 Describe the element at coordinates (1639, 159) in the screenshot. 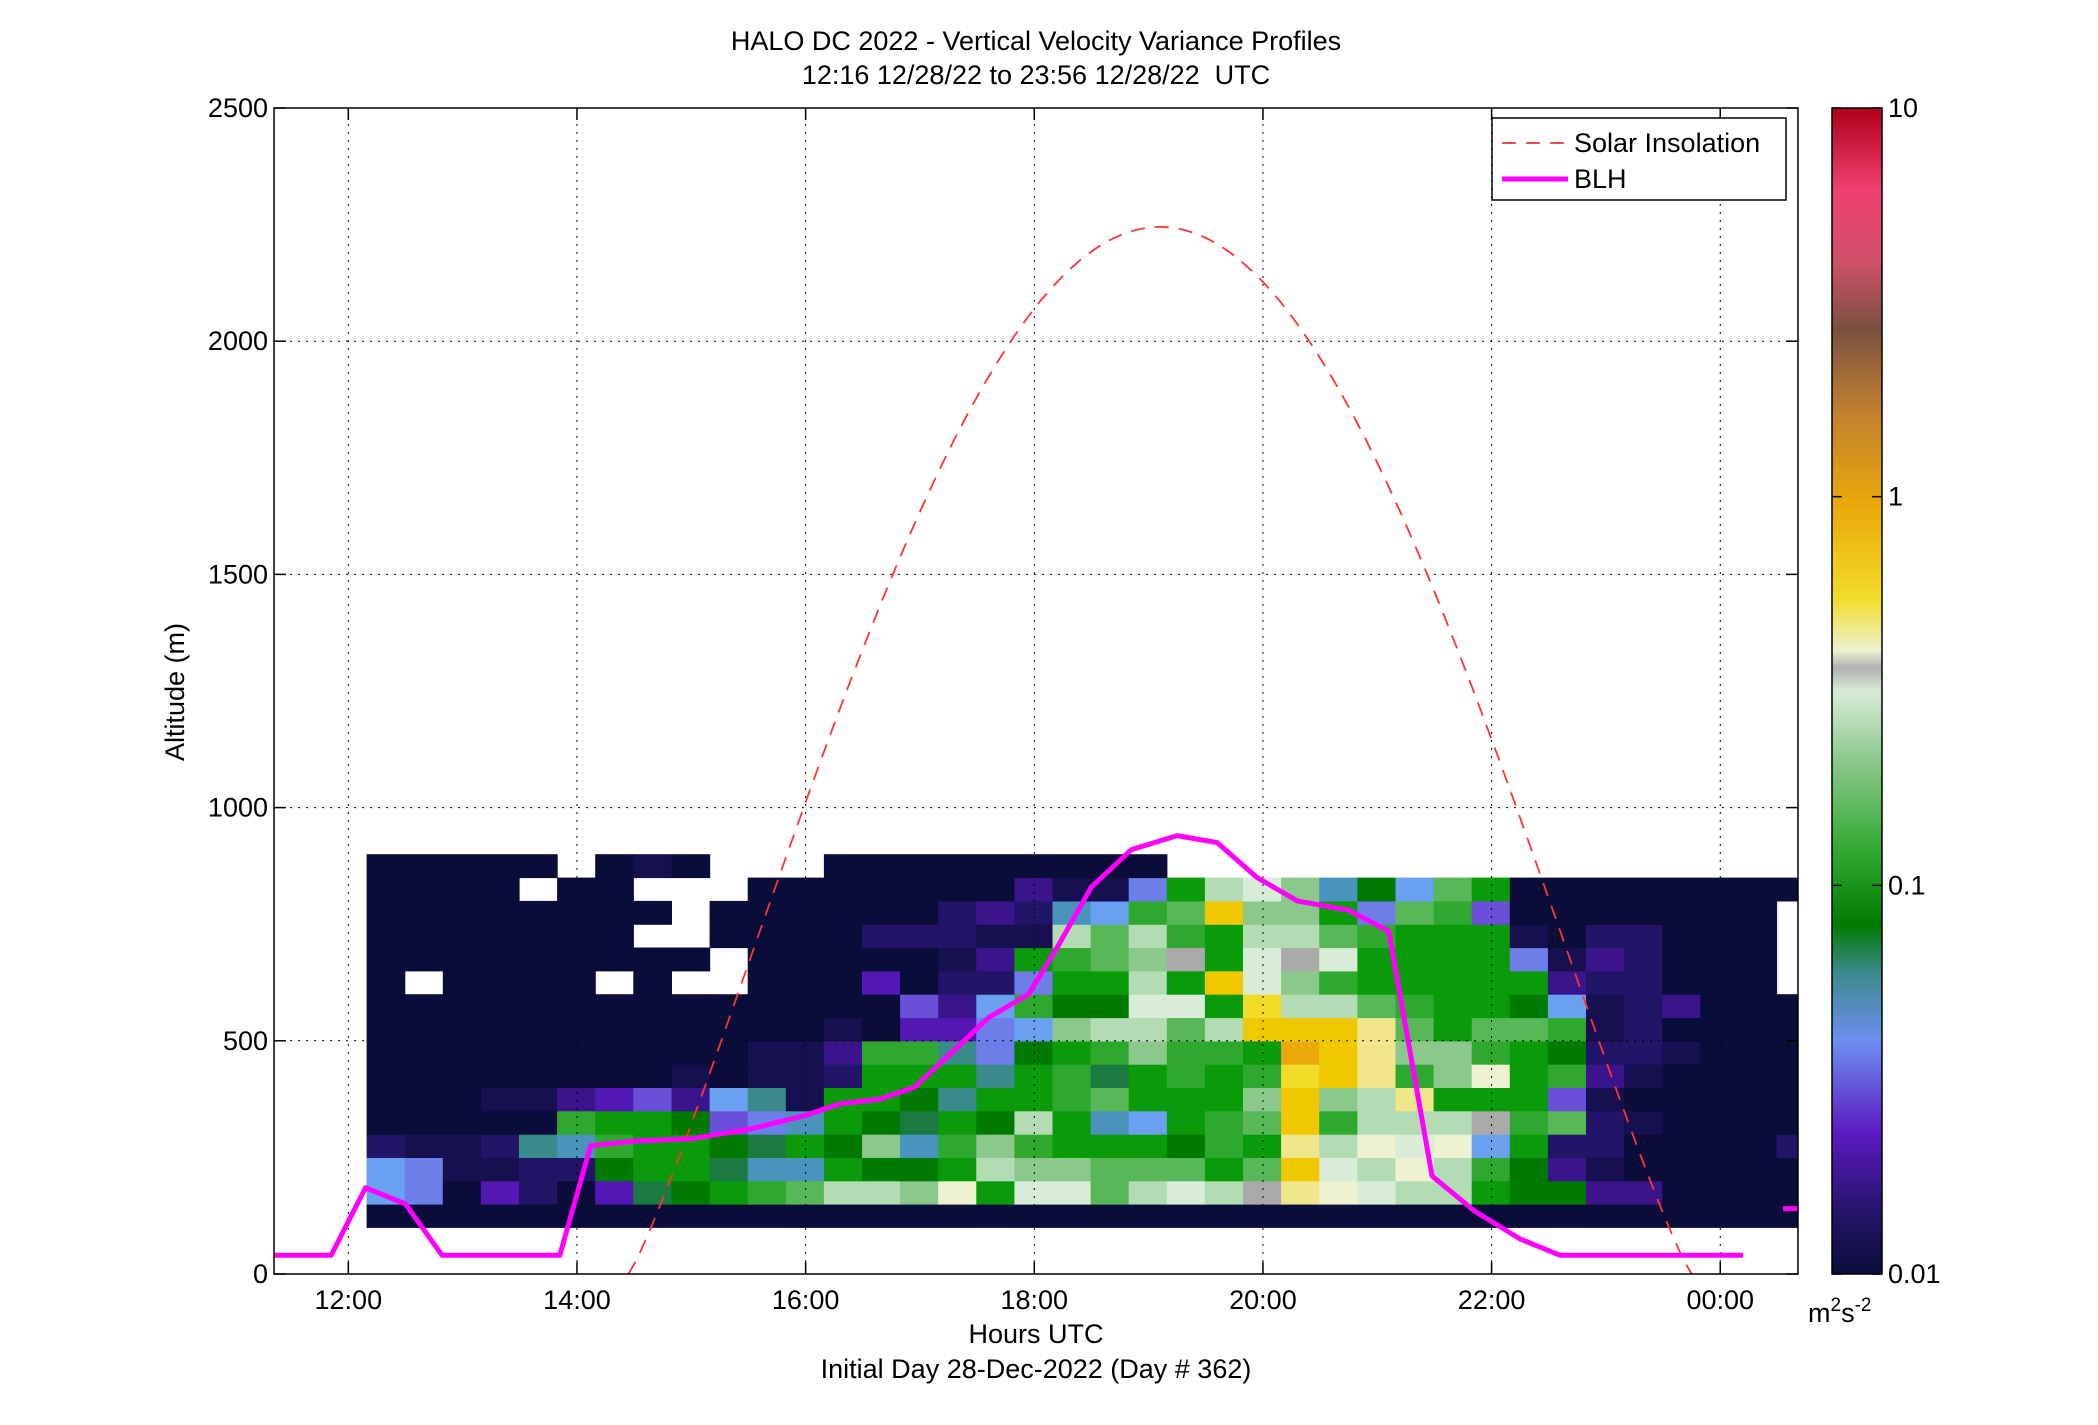

I see `legend-box` at that location.